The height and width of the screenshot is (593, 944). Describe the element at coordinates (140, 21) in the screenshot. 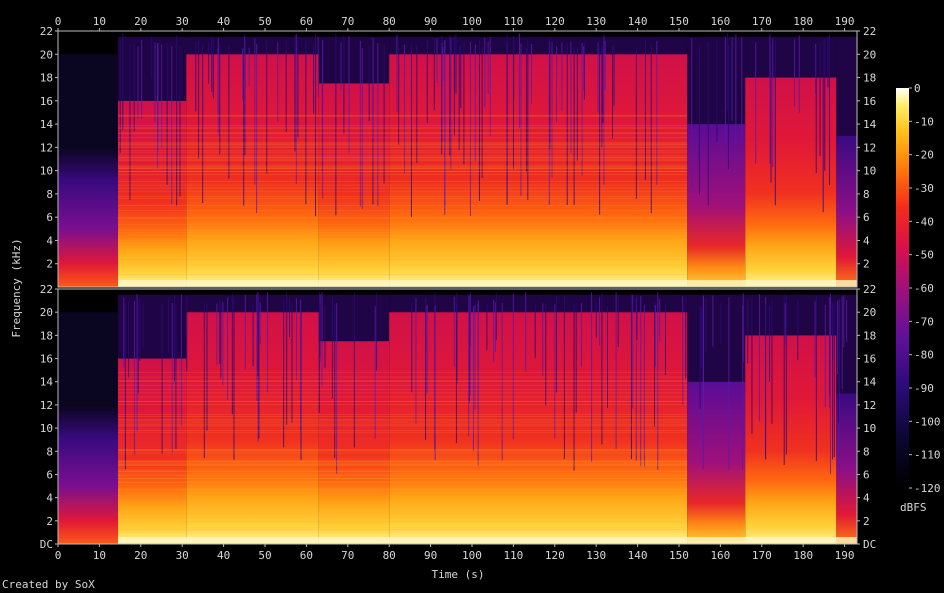

I see `x-tick-label-top: 20` at that location.